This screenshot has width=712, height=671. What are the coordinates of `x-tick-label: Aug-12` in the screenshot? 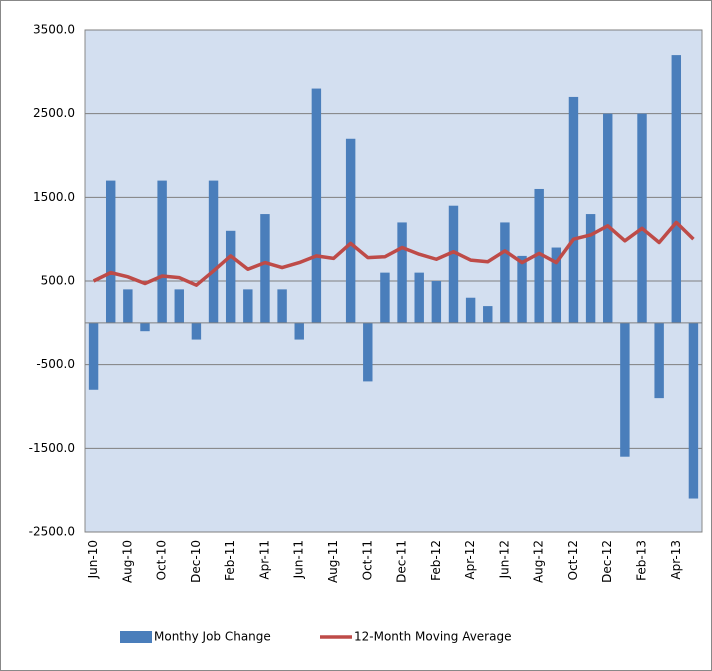 It's located at (539, 561).